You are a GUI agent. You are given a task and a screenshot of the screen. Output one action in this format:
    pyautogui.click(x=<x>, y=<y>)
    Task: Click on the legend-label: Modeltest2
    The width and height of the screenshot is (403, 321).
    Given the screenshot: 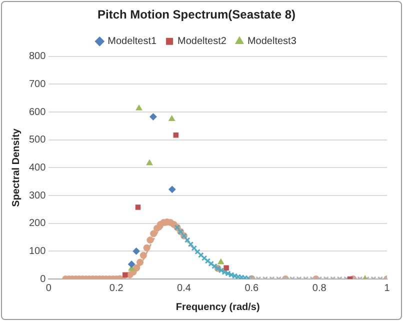 What is the action you would take?
    pyautogui.click(x=202, y=42)
    